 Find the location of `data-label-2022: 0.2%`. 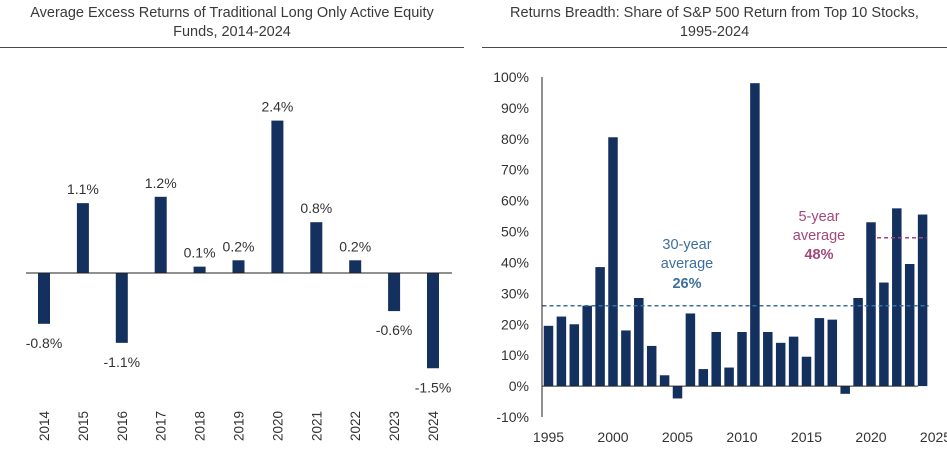

data-label-2022: 0.2% is located at coordinates (355, 246).